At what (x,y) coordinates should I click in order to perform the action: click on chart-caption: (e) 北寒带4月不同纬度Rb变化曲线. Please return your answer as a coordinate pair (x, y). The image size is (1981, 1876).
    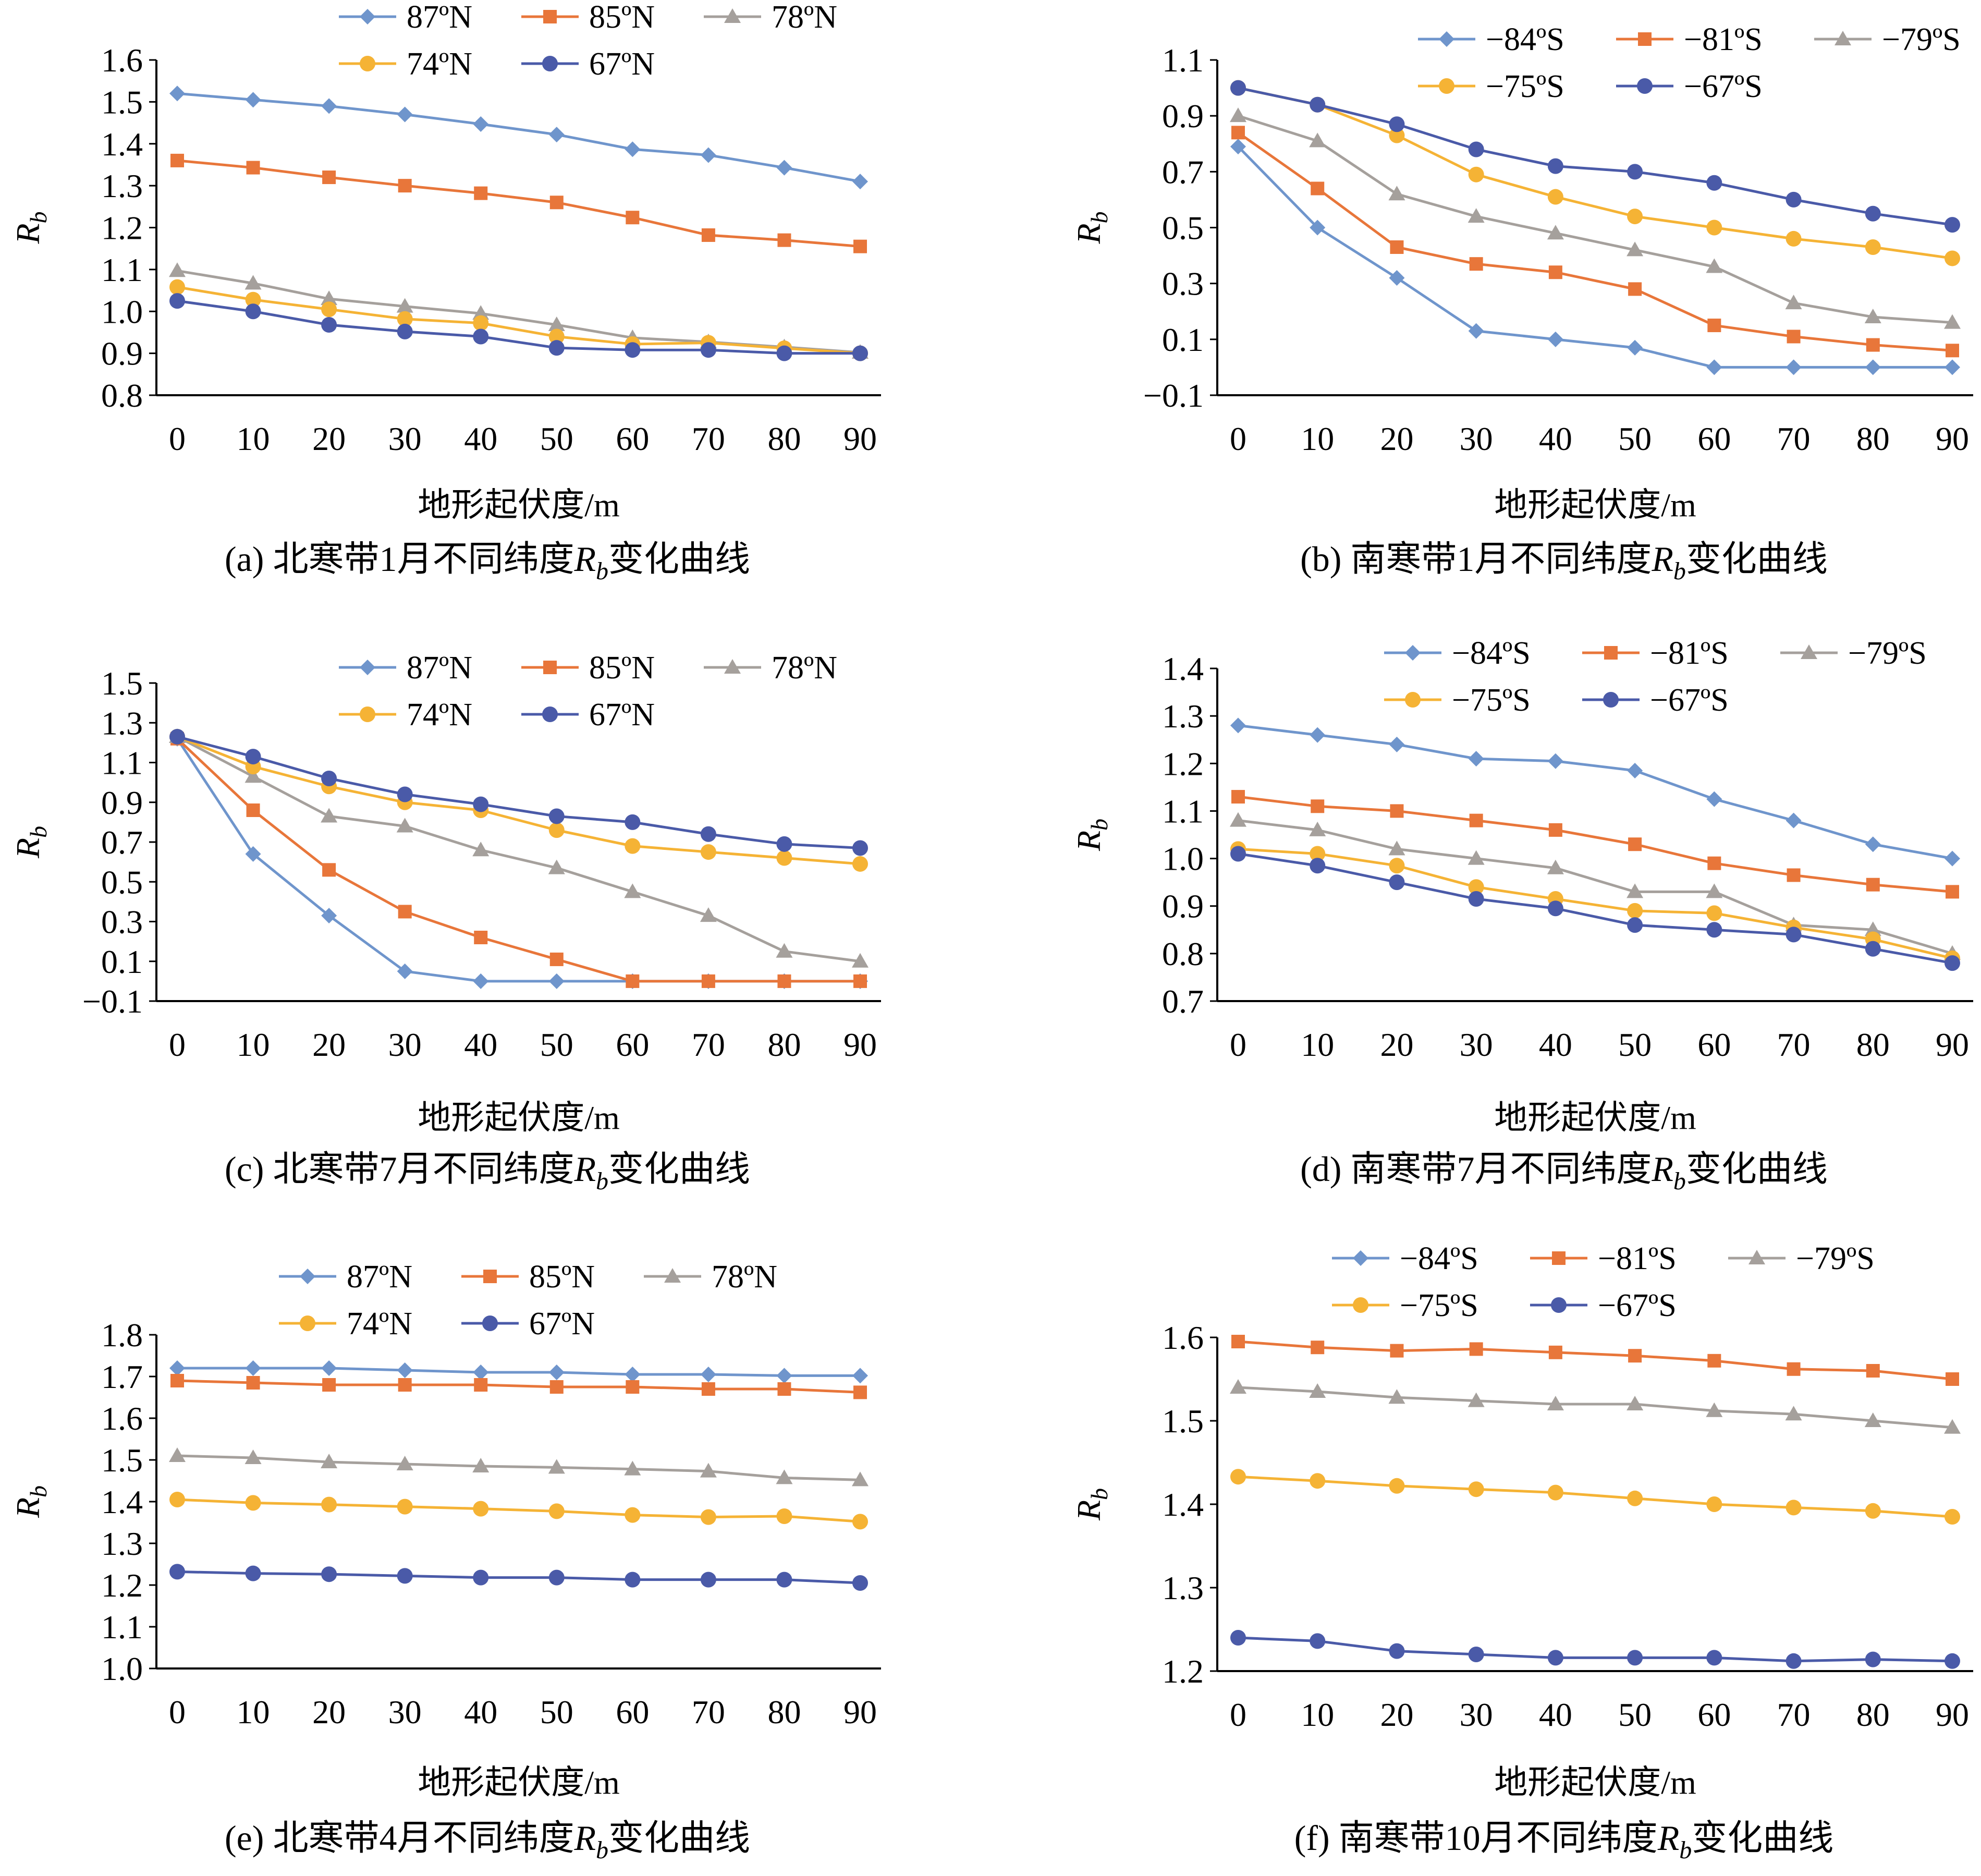
    Looking at the image, I should click on (487, 1841).